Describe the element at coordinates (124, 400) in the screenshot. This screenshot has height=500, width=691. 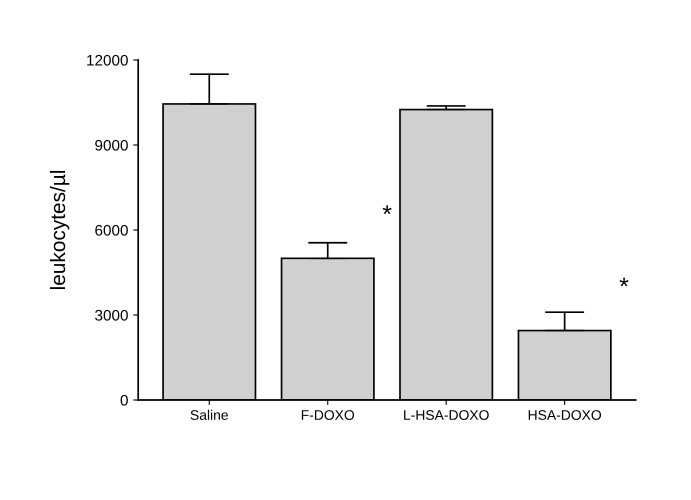
I see `y-tick-label: 0` at that location.